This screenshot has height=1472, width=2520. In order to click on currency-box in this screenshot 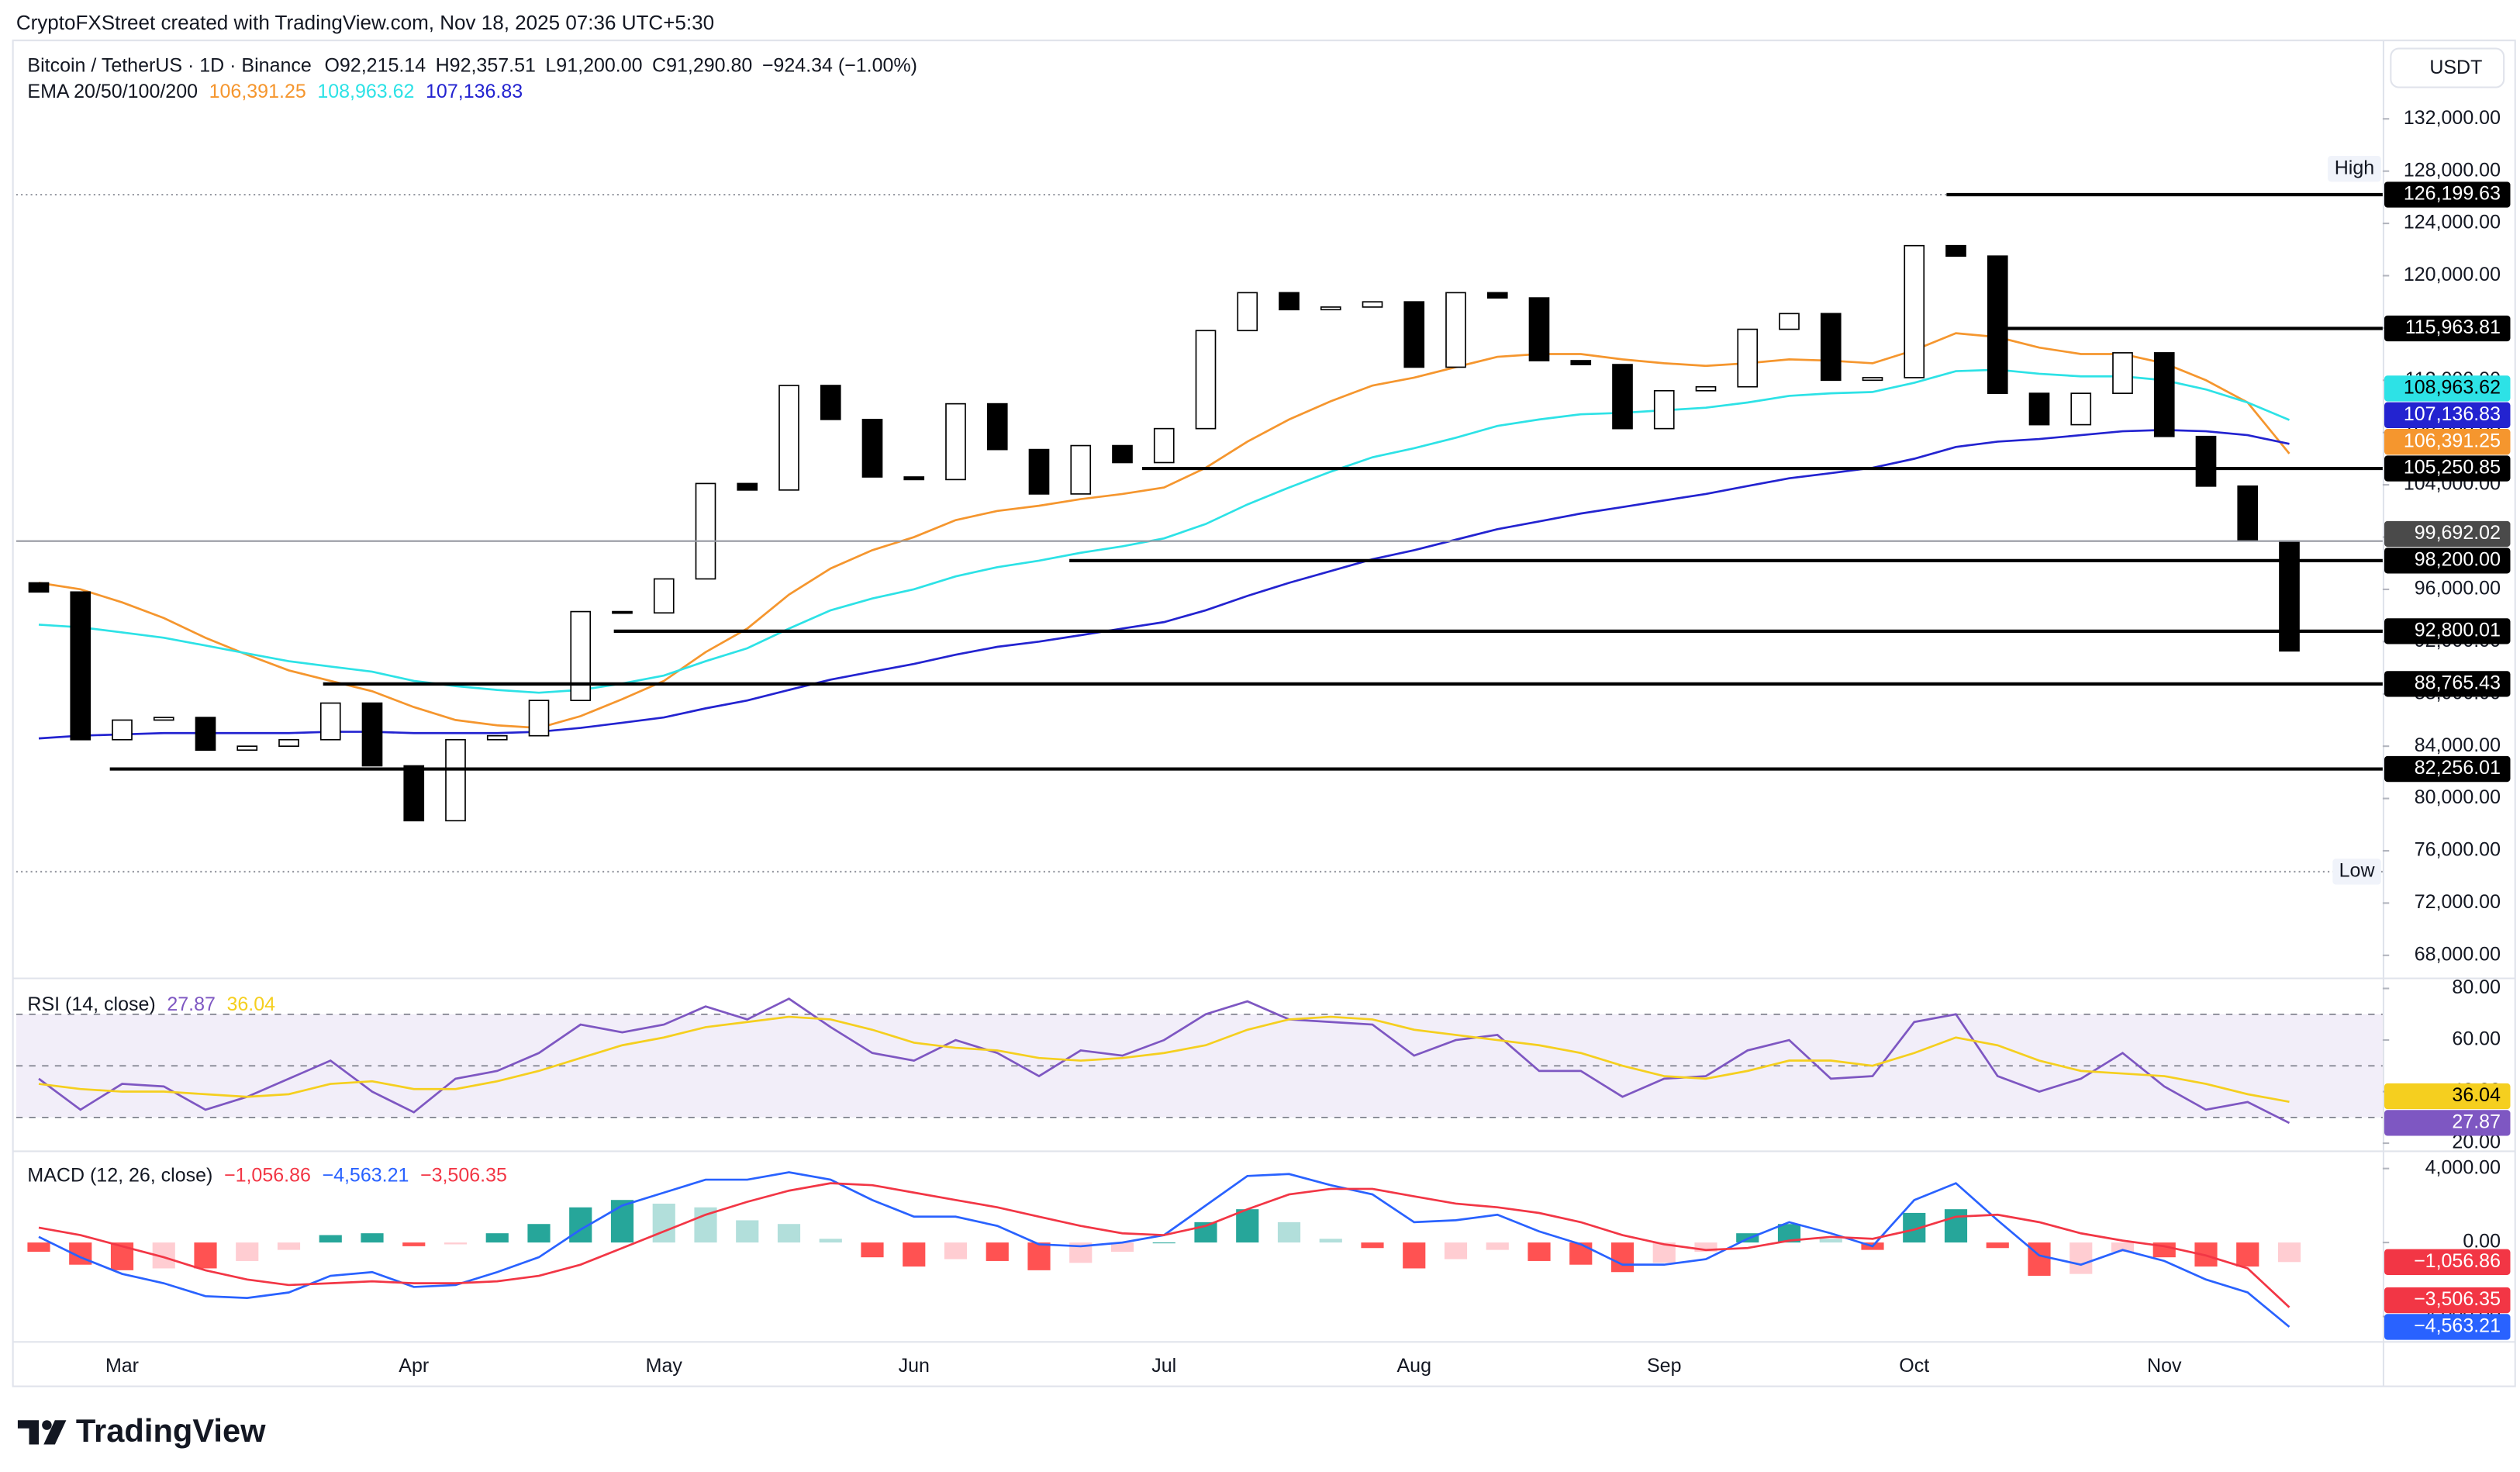, I will do `click(2447, 67)`.